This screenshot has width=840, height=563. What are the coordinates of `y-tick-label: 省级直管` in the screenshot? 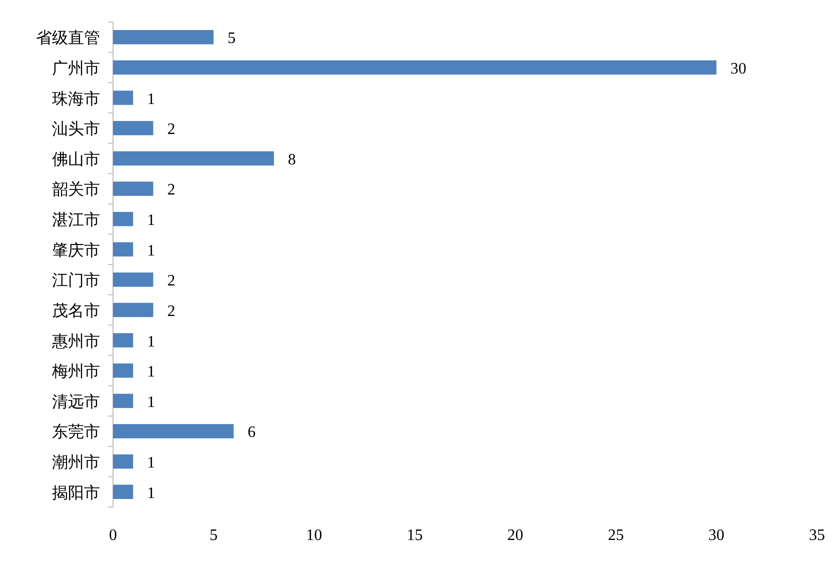 It's located at (68, 38).